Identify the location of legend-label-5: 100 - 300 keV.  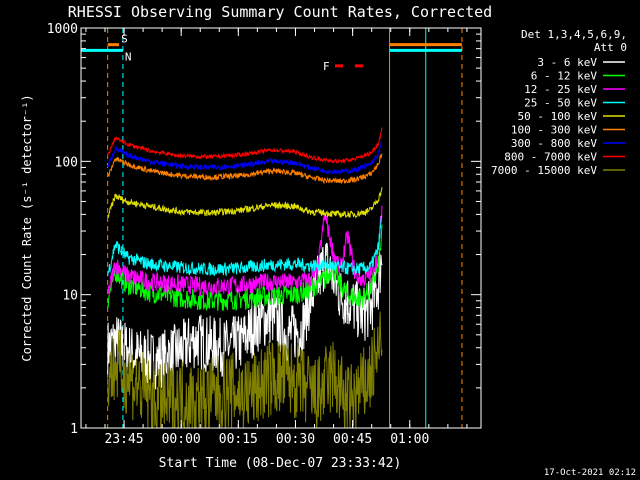
(554, 130).